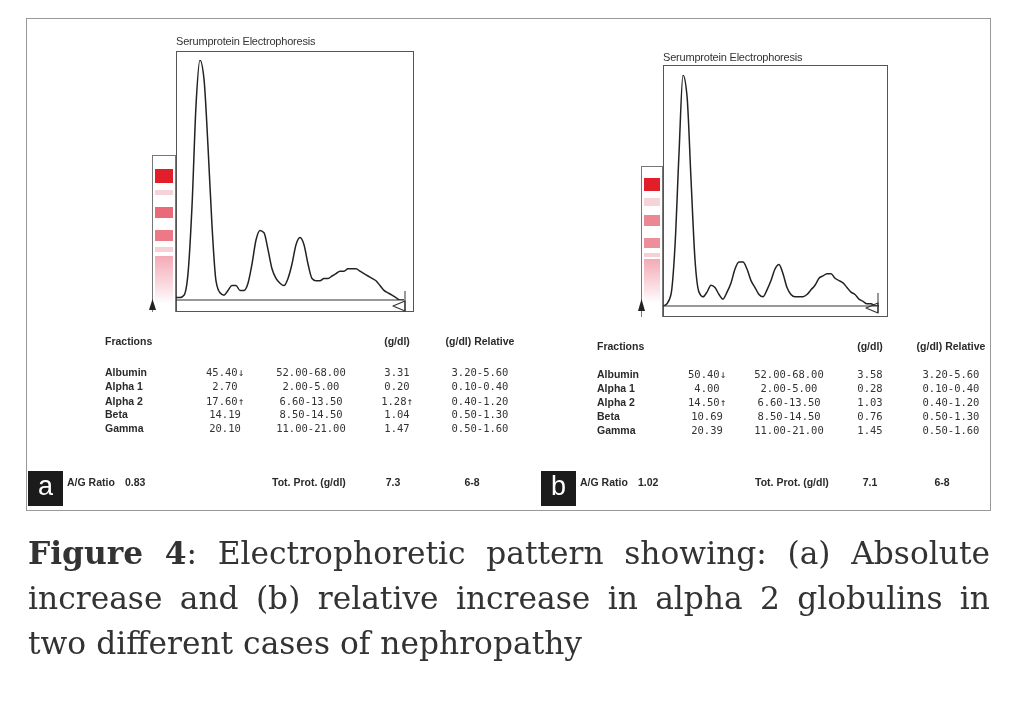 The image size is (1024, 710). I want to click on text: 1.28↑, so click(397, 401).